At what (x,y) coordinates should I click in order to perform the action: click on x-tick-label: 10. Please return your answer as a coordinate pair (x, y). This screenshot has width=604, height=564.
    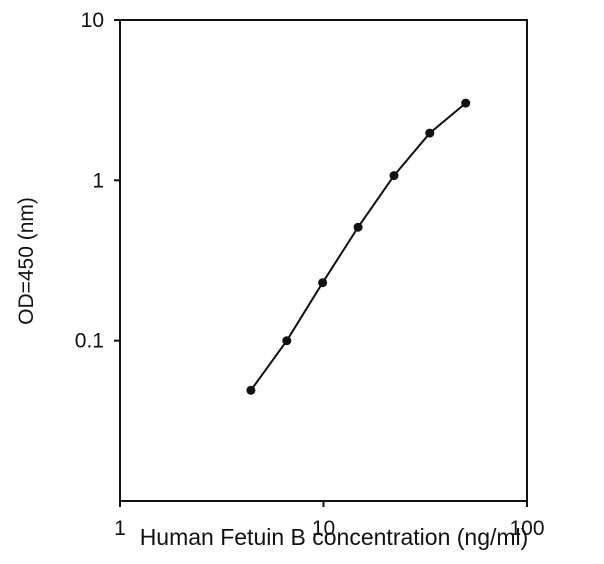
    Looking at the image, I should click on (323, 528).